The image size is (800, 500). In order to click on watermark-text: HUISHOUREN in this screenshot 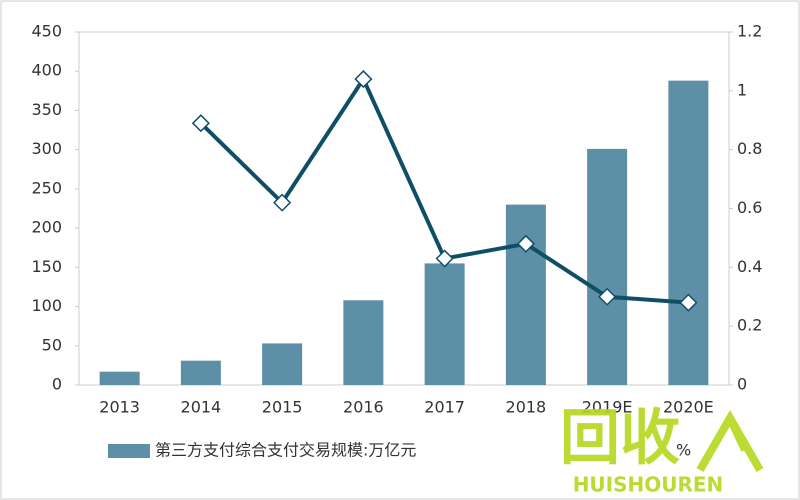, I will do `click(648, 485)`.